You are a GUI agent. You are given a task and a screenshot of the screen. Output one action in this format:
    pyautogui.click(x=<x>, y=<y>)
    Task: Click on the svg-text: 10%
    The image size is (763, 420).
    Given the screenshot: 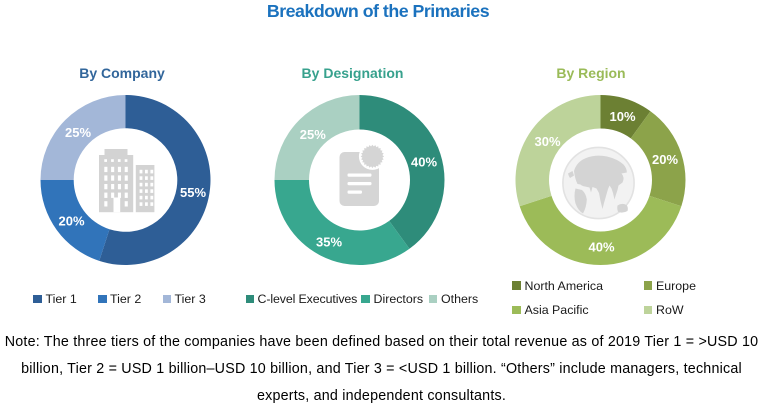 What is the action you would take?
    pyautogui.click(x=622, y=116)
    